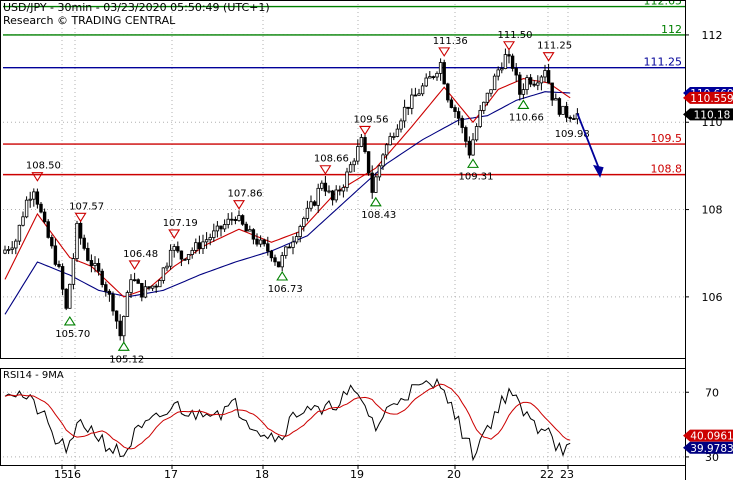  What do you see at coordinates (711, 437) in the screenshot?
I see `rsi-tag-label: 40.0961` at bounding box center [711, 437].